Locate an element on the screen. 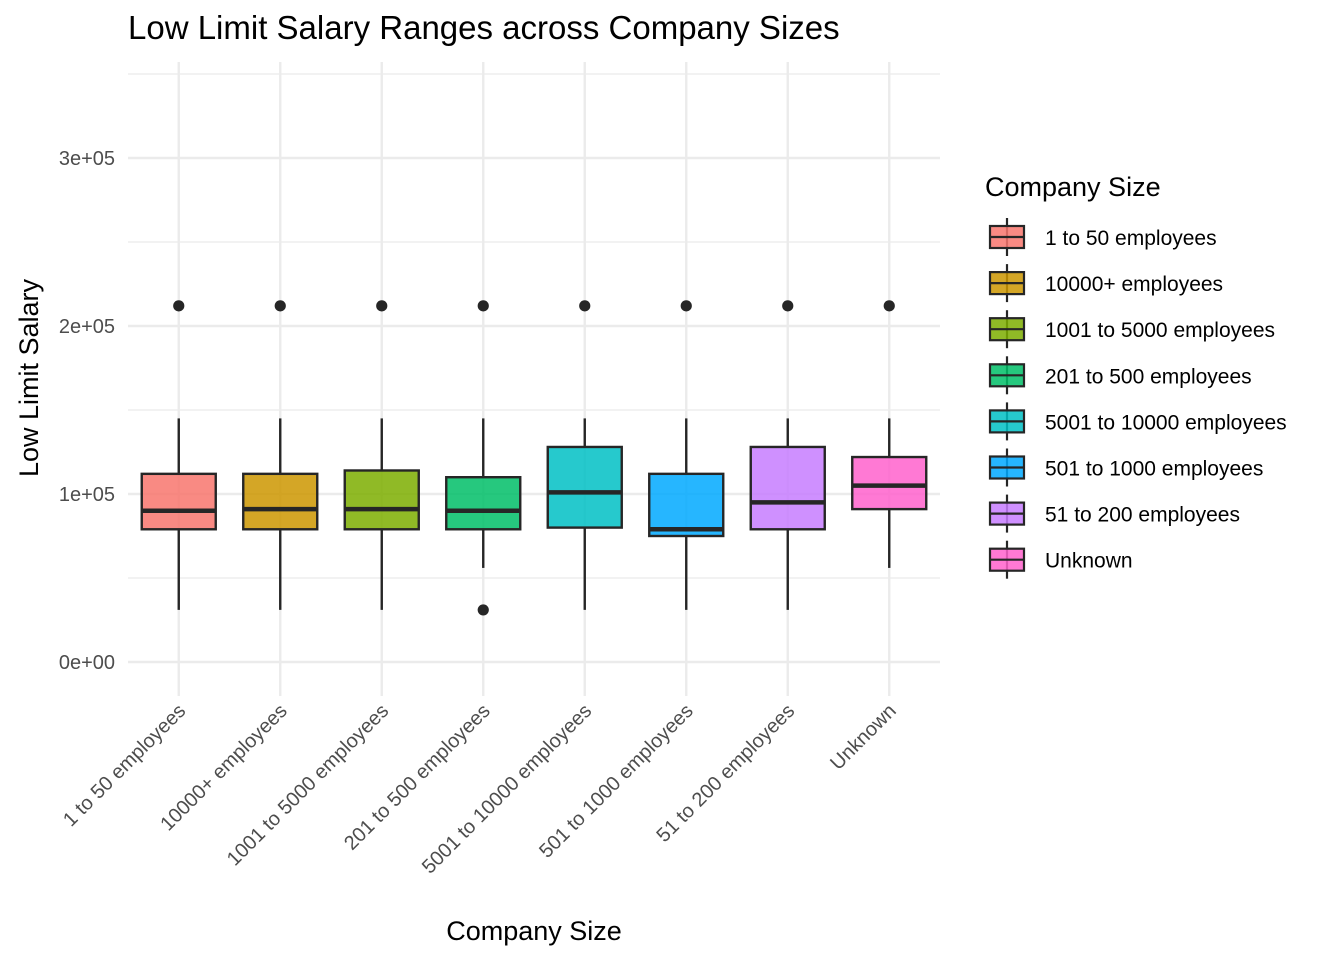 The image size is (1344, 960). legend-item: 10000+ employees is located at coordinates (1105, 283).